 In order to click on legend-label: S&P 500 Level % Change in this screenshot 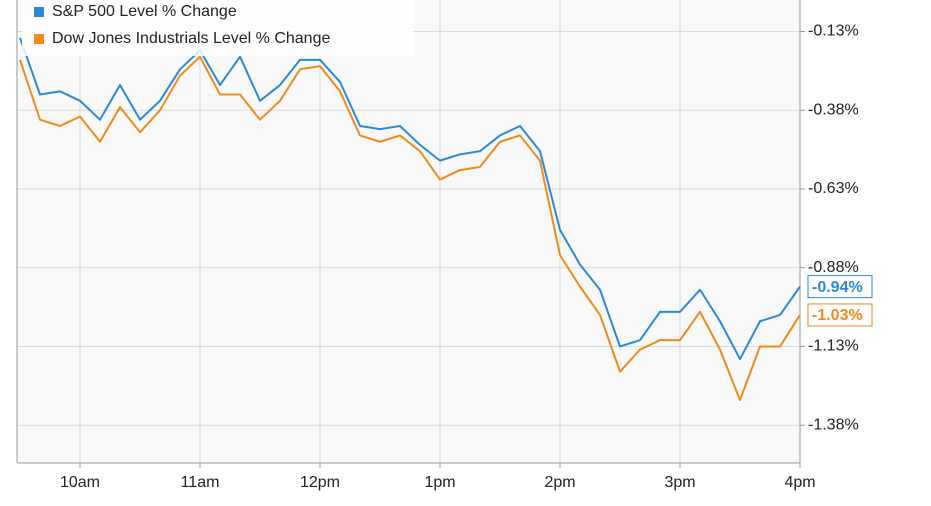, I will do `click(144, 11)`.